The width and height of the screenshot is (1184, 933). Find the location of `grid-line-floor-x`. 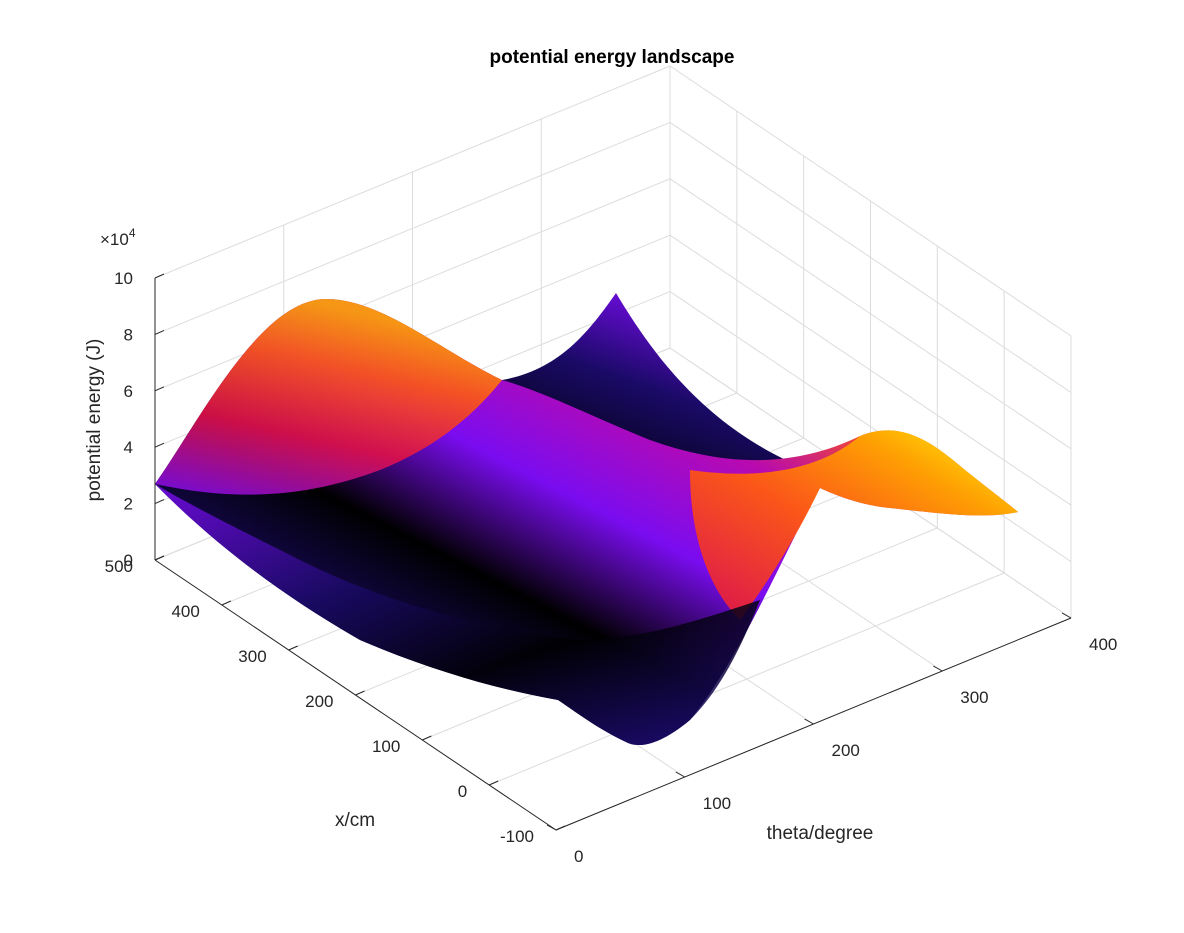

grid-line-floor-x is located at coordinates (746, 679).